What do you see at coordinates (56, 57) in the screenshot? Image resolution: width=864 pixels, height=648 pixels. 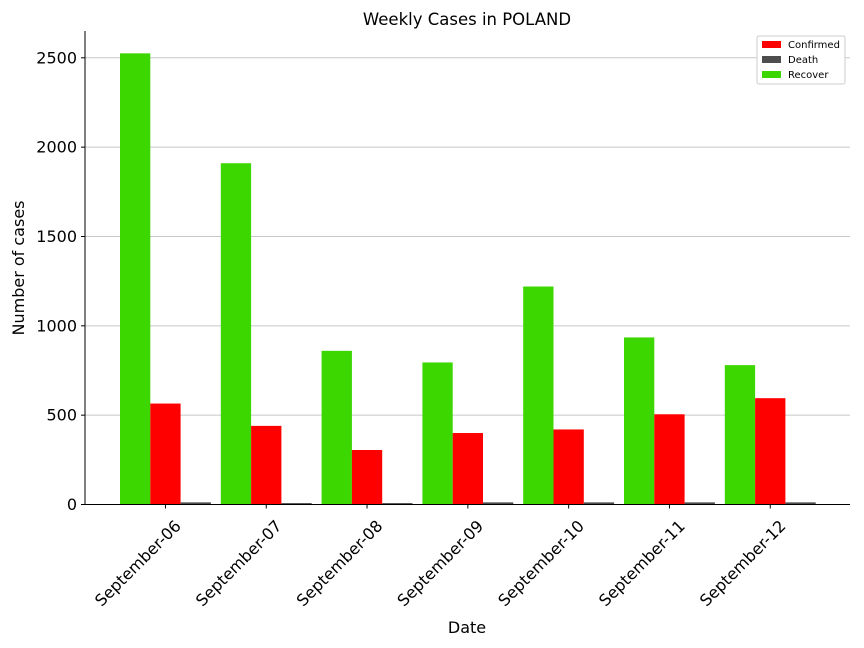 I see `y-tick-label: 2500` at bounding box center [56, 57].